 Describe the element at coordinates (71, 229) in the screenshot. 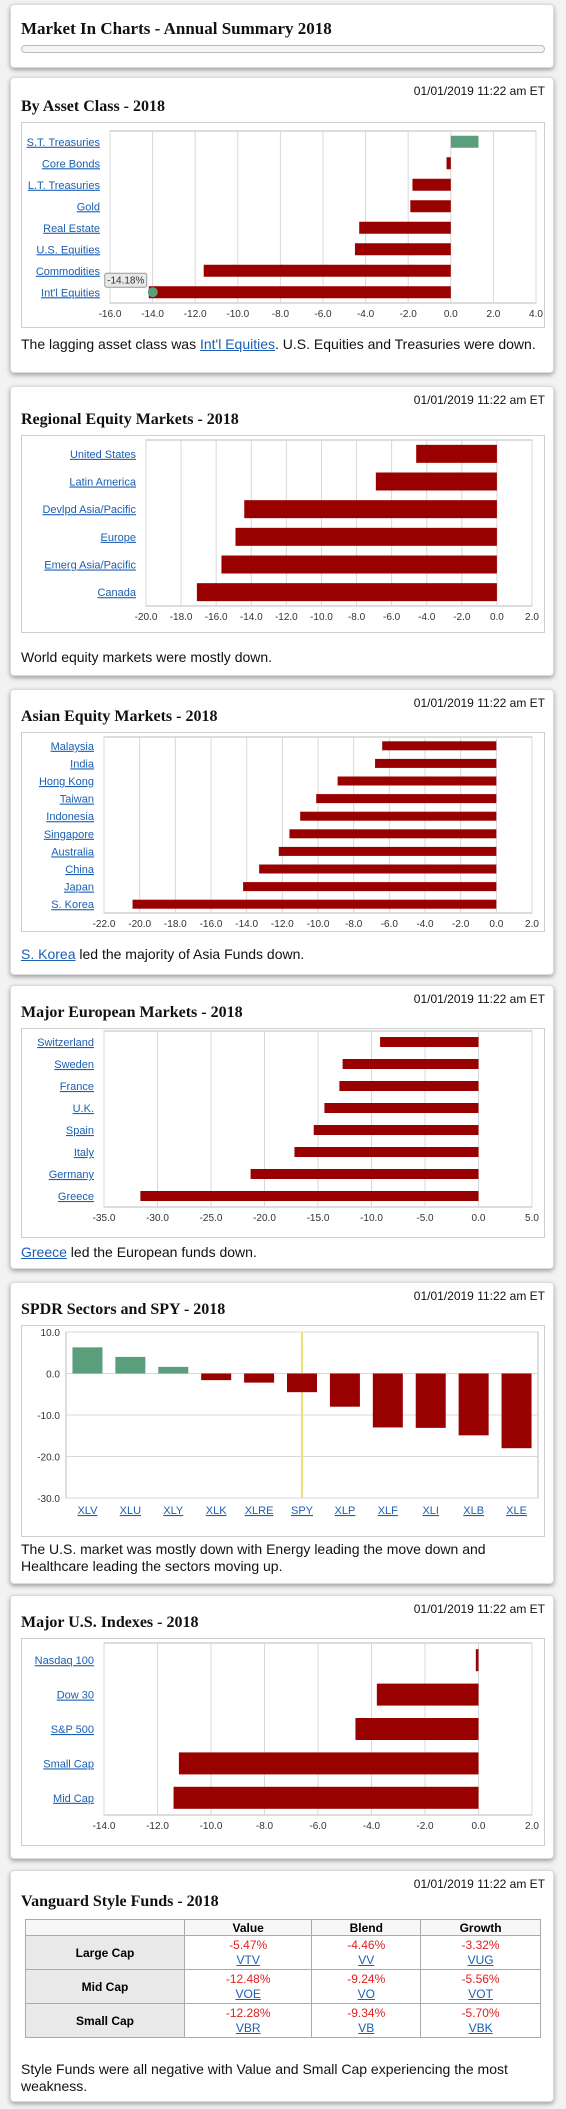

I see `category-label: Real Estate` at that location.